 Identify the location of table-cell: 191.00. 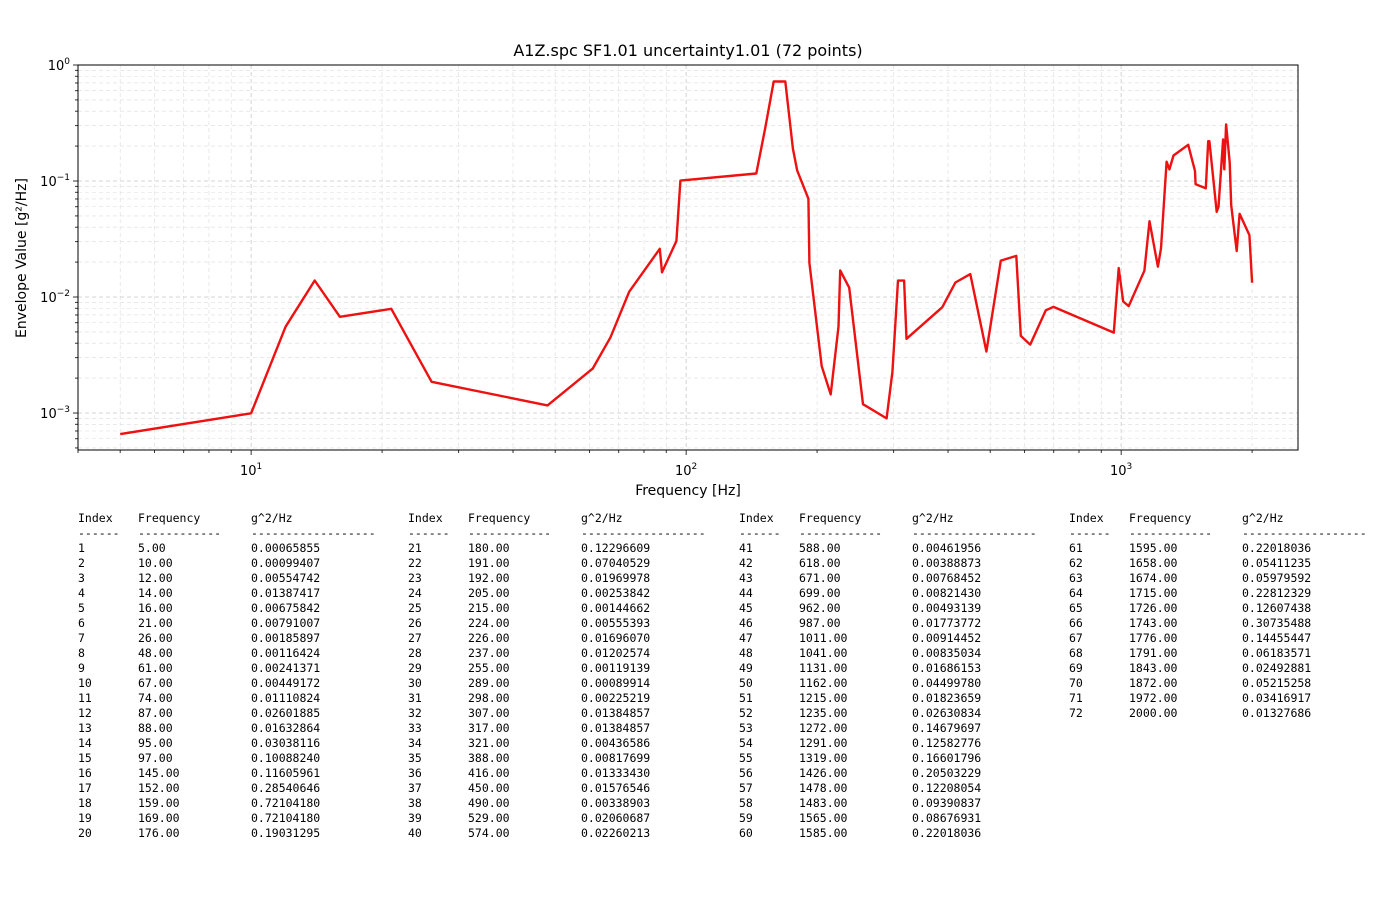
(489, 563).